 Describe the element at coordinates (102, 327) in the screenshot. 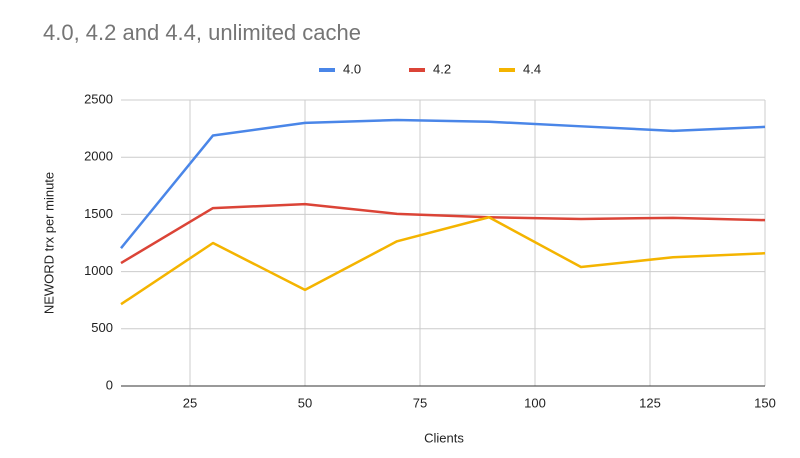

I see `y-tick-label: 500` at that location.